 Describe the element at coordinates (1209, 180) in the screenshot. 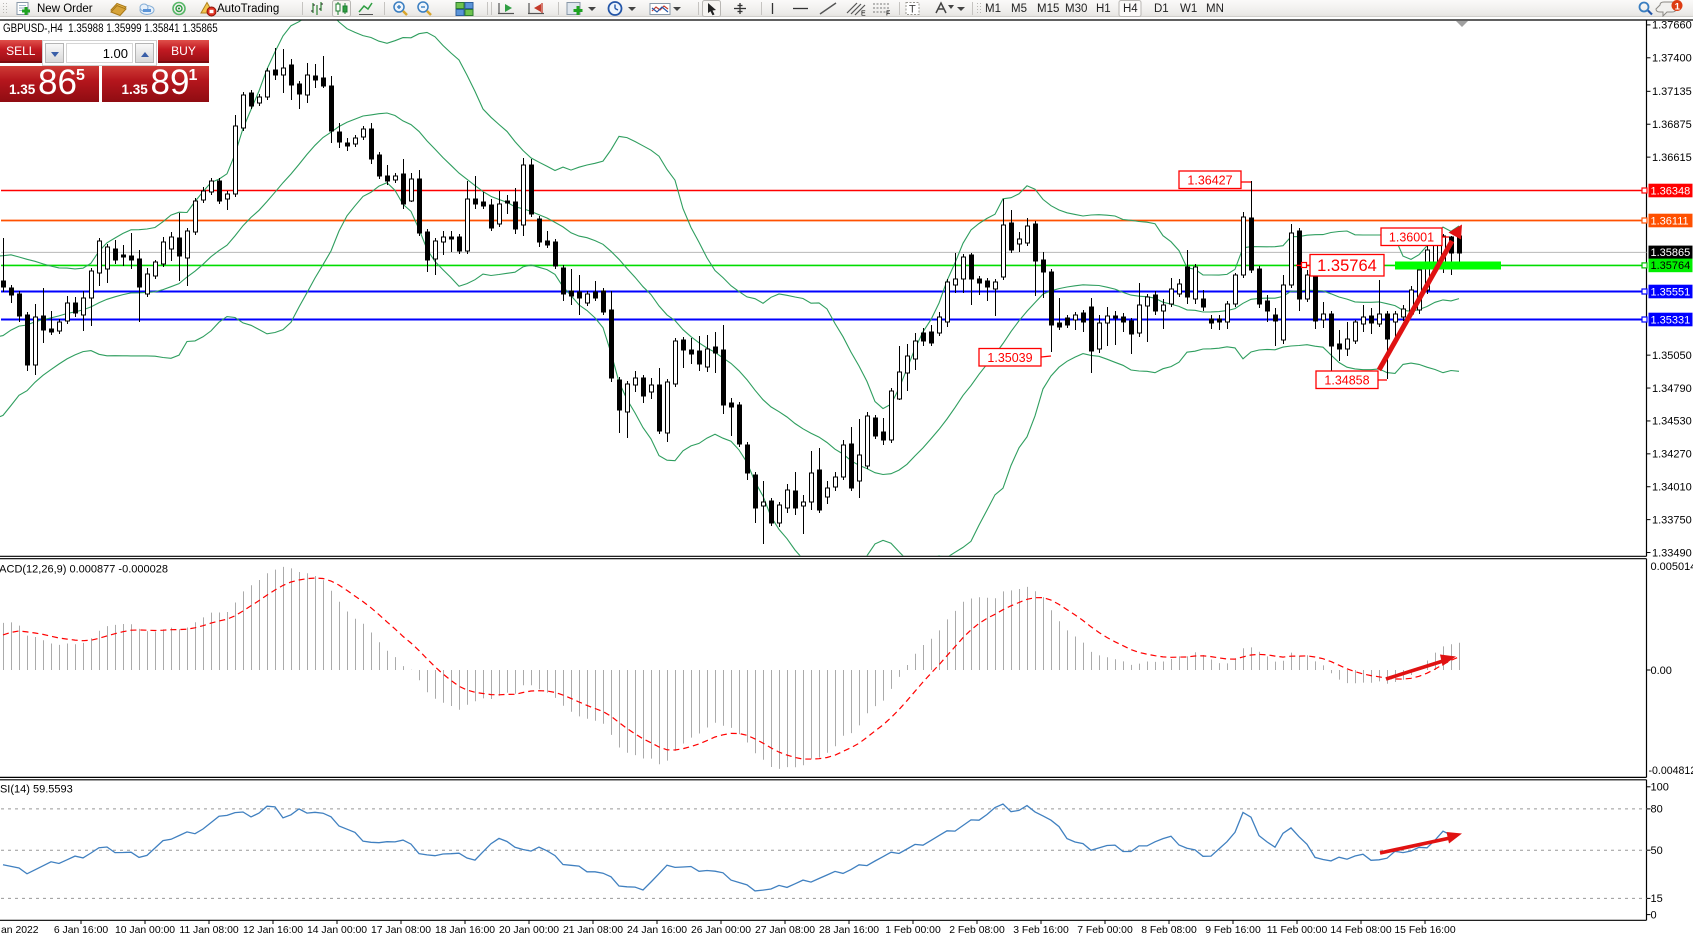

I see `svg-text: 1.36427` at that location.